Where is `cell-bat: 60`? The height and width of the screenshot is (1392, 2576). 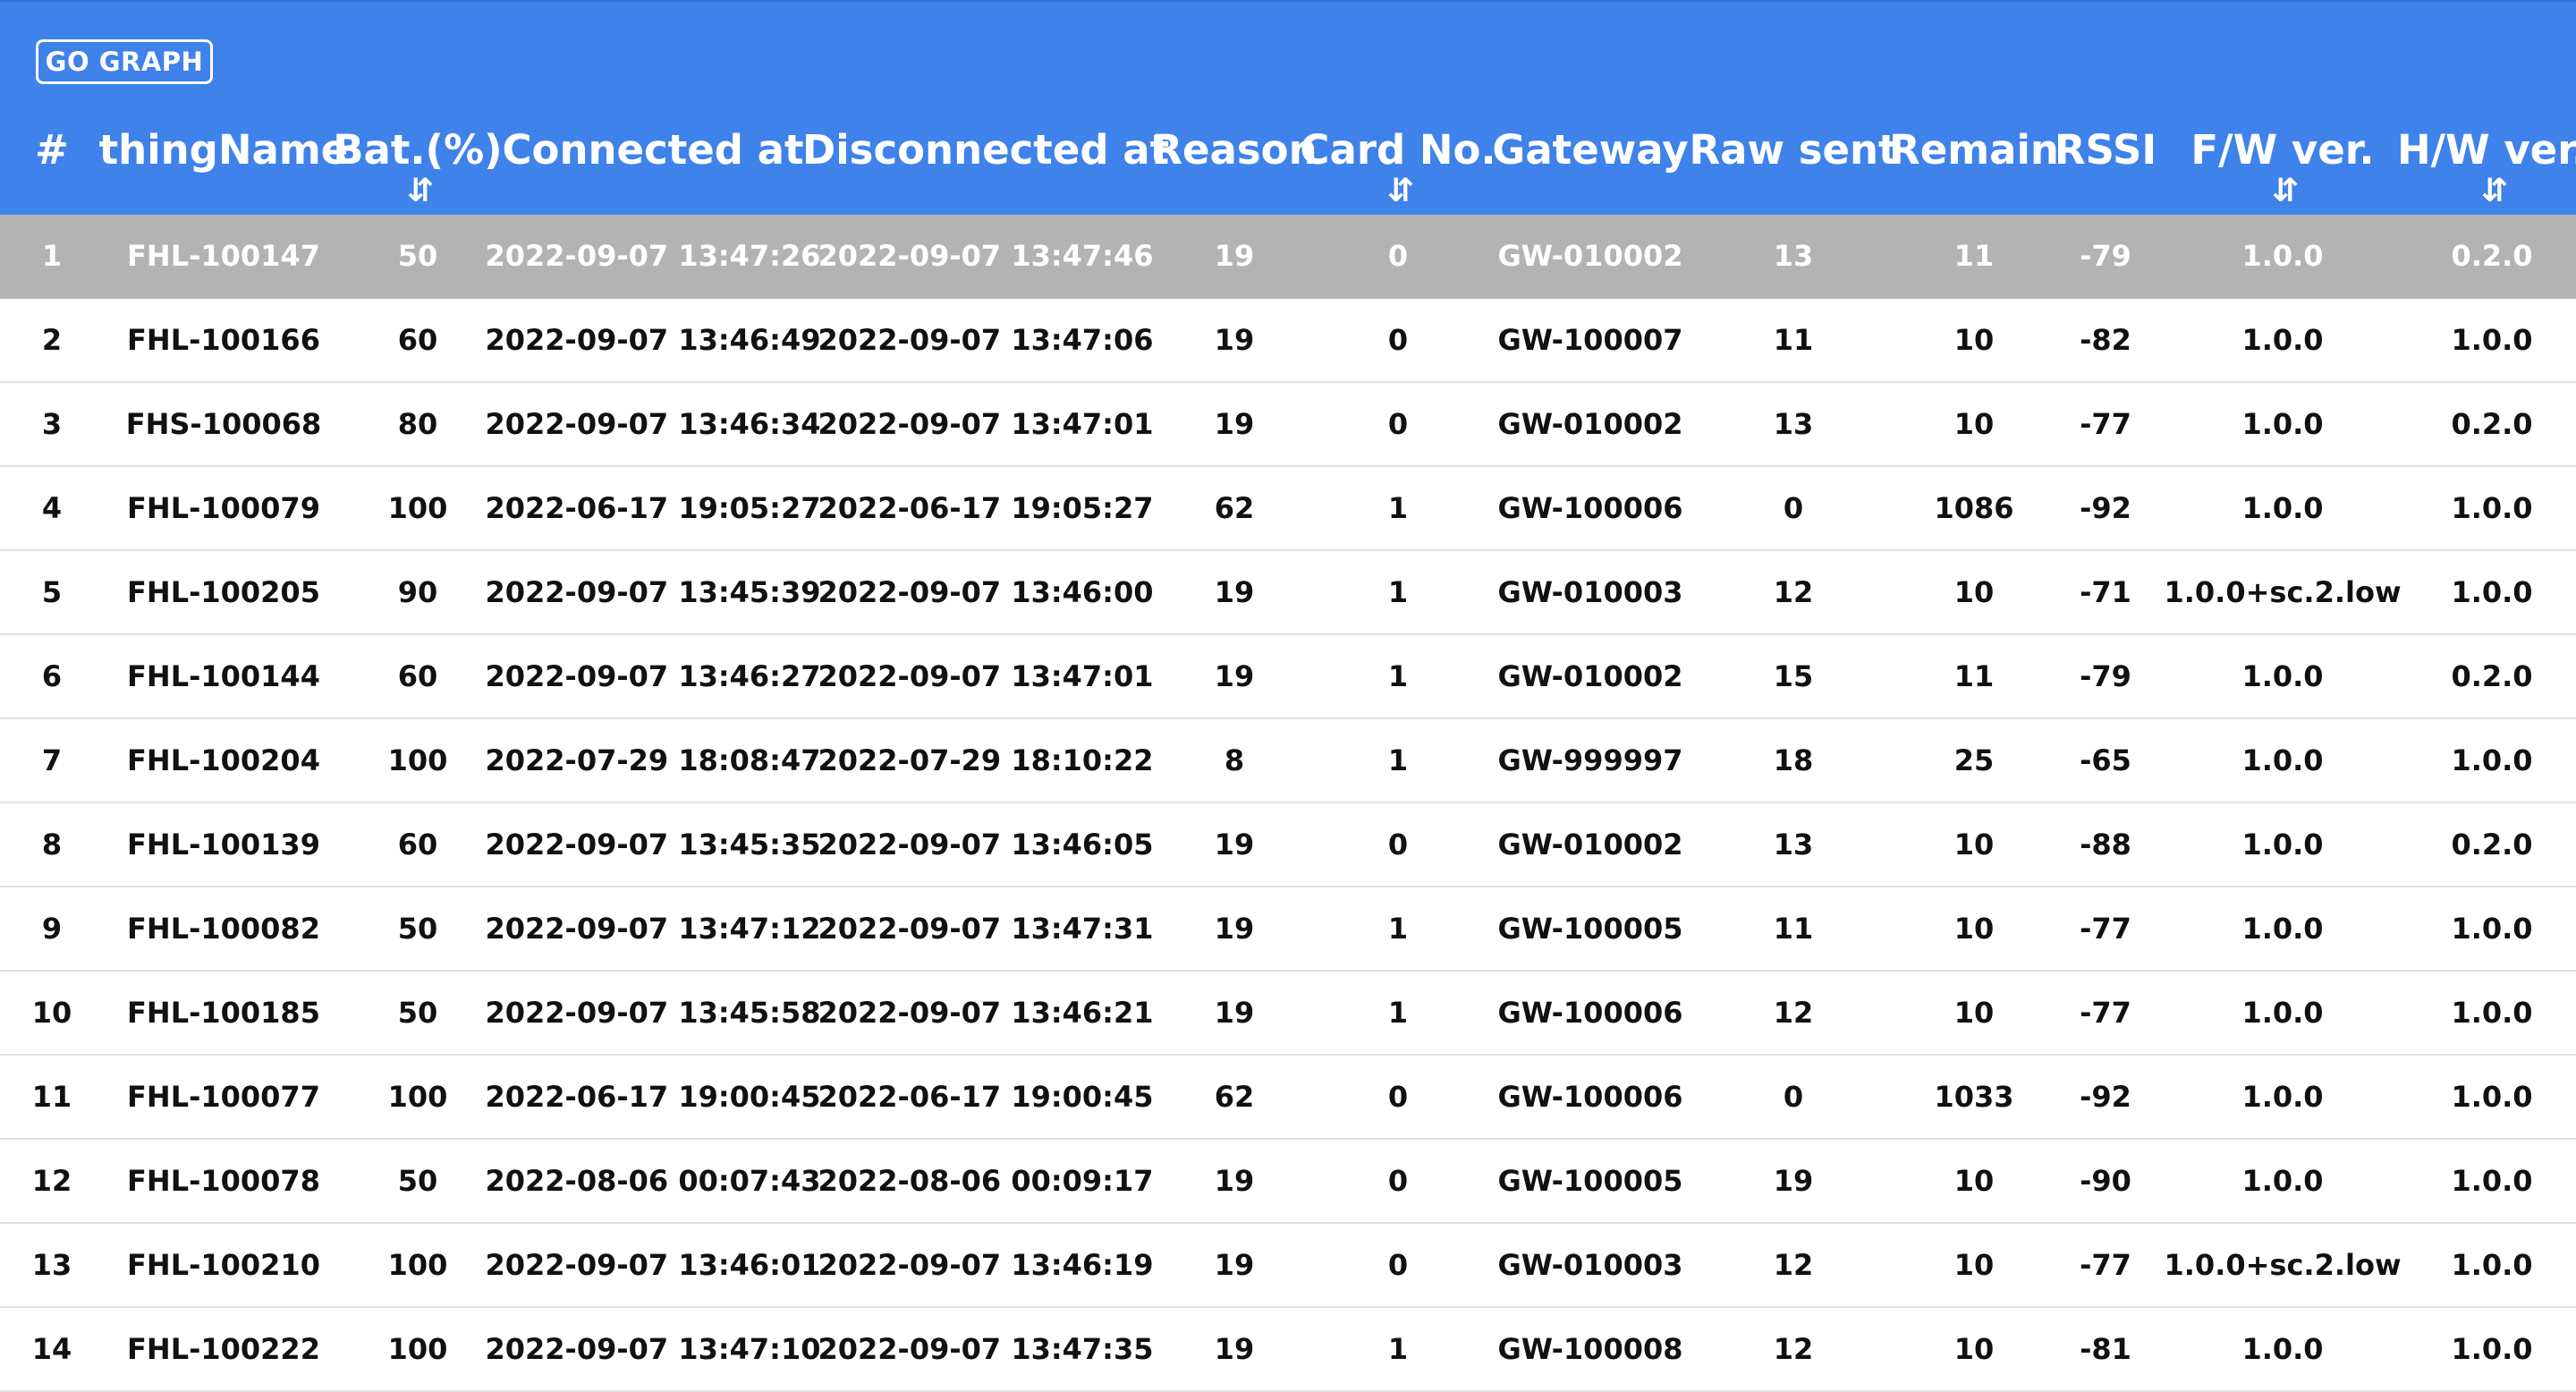
cell-bat: 60 is located at coordinates (417, 676).